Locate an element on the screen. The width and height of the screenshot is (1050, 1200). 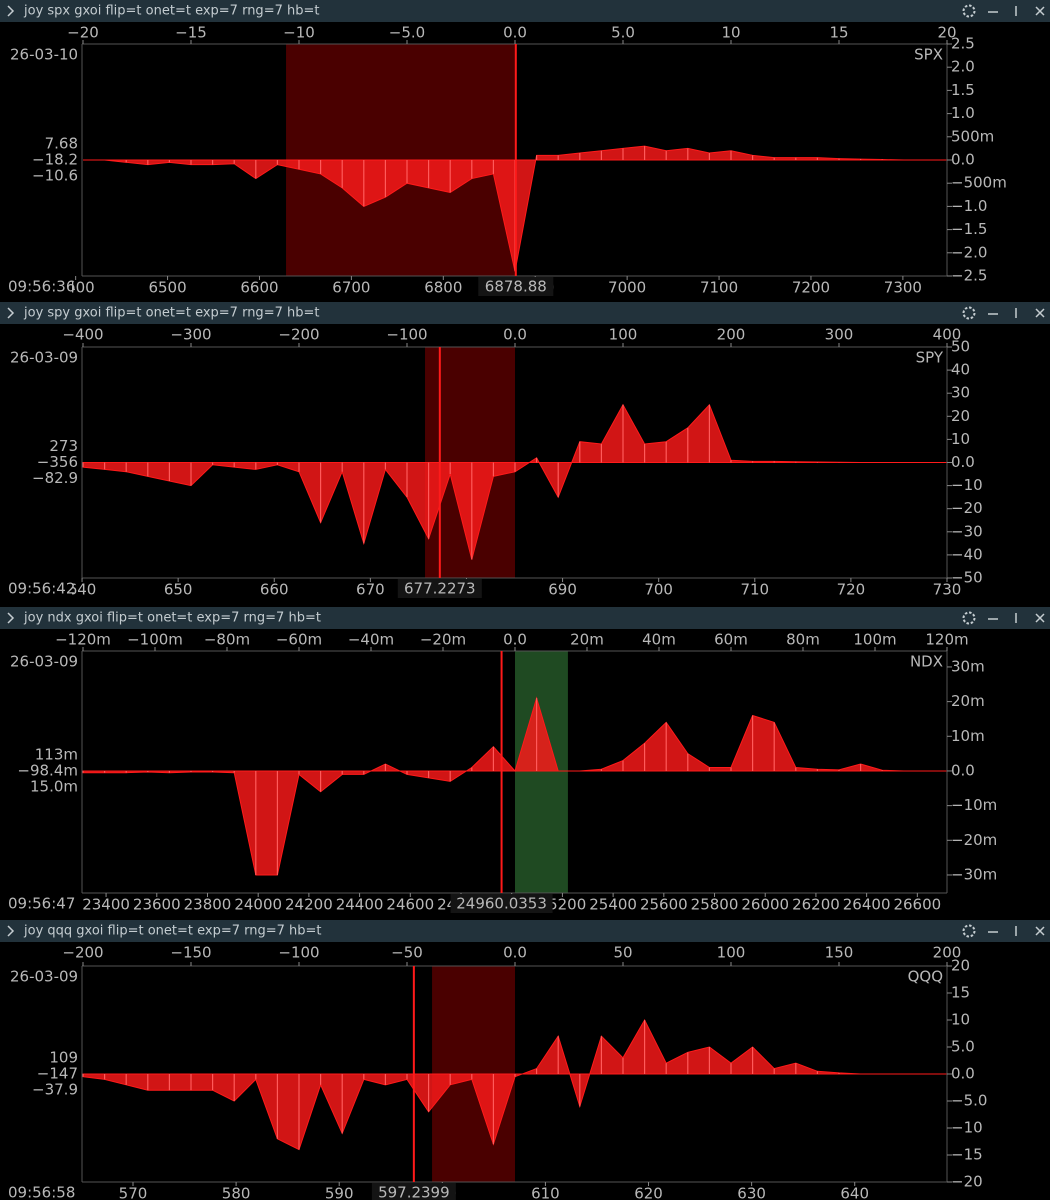
x-tick-label: 200 is located at coordinates (947, 953).